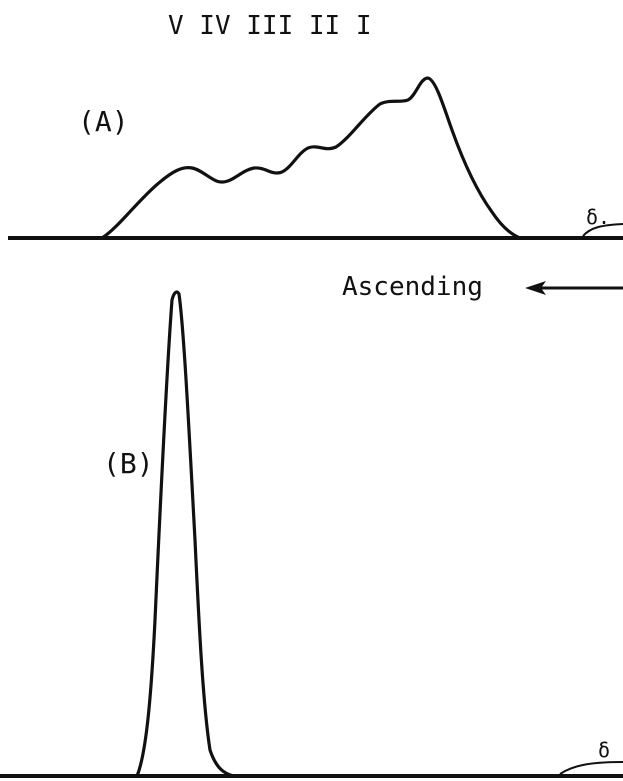 This screenshot has height=781, width=623. Describe the element at coordinates (103, 121) in the screenshot. I see `panel-a-label: (A)` at that location.